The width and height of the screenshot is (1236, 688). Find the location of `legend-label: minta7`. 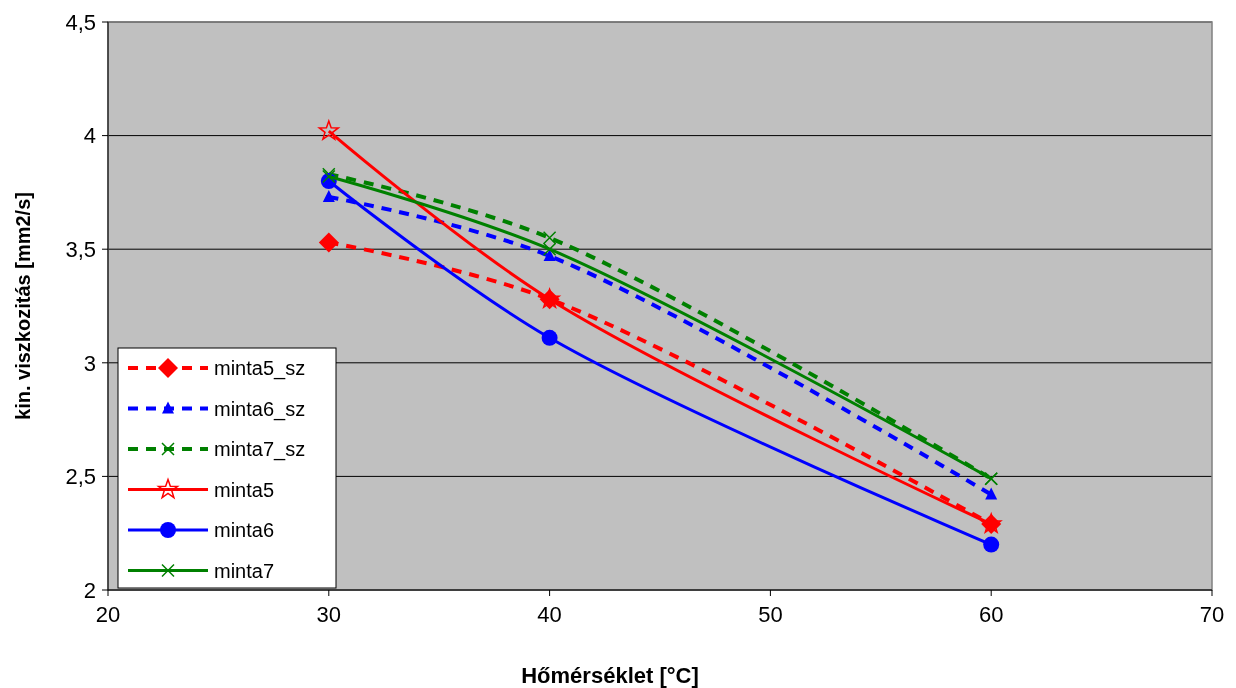

legend-label: minta7 is located at coordinates (244, 570).